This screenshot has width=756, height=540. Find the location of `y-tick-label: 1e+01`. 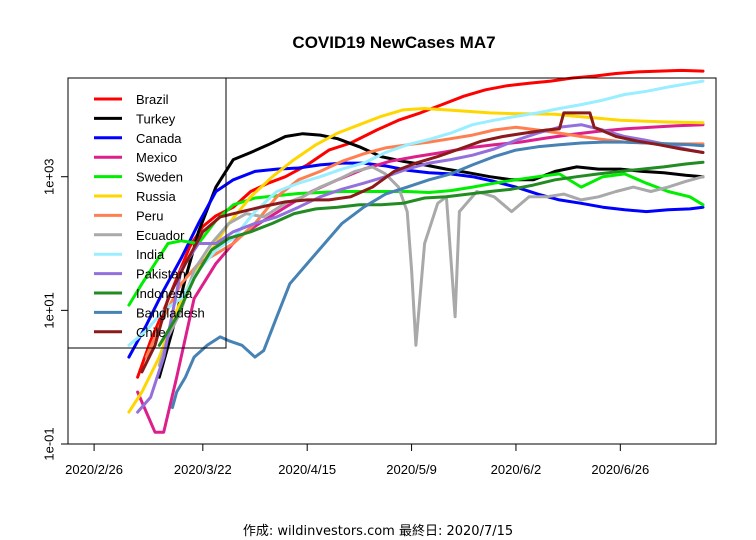

y-tick-label: 1e+01 is located at coordinates (48, 310).